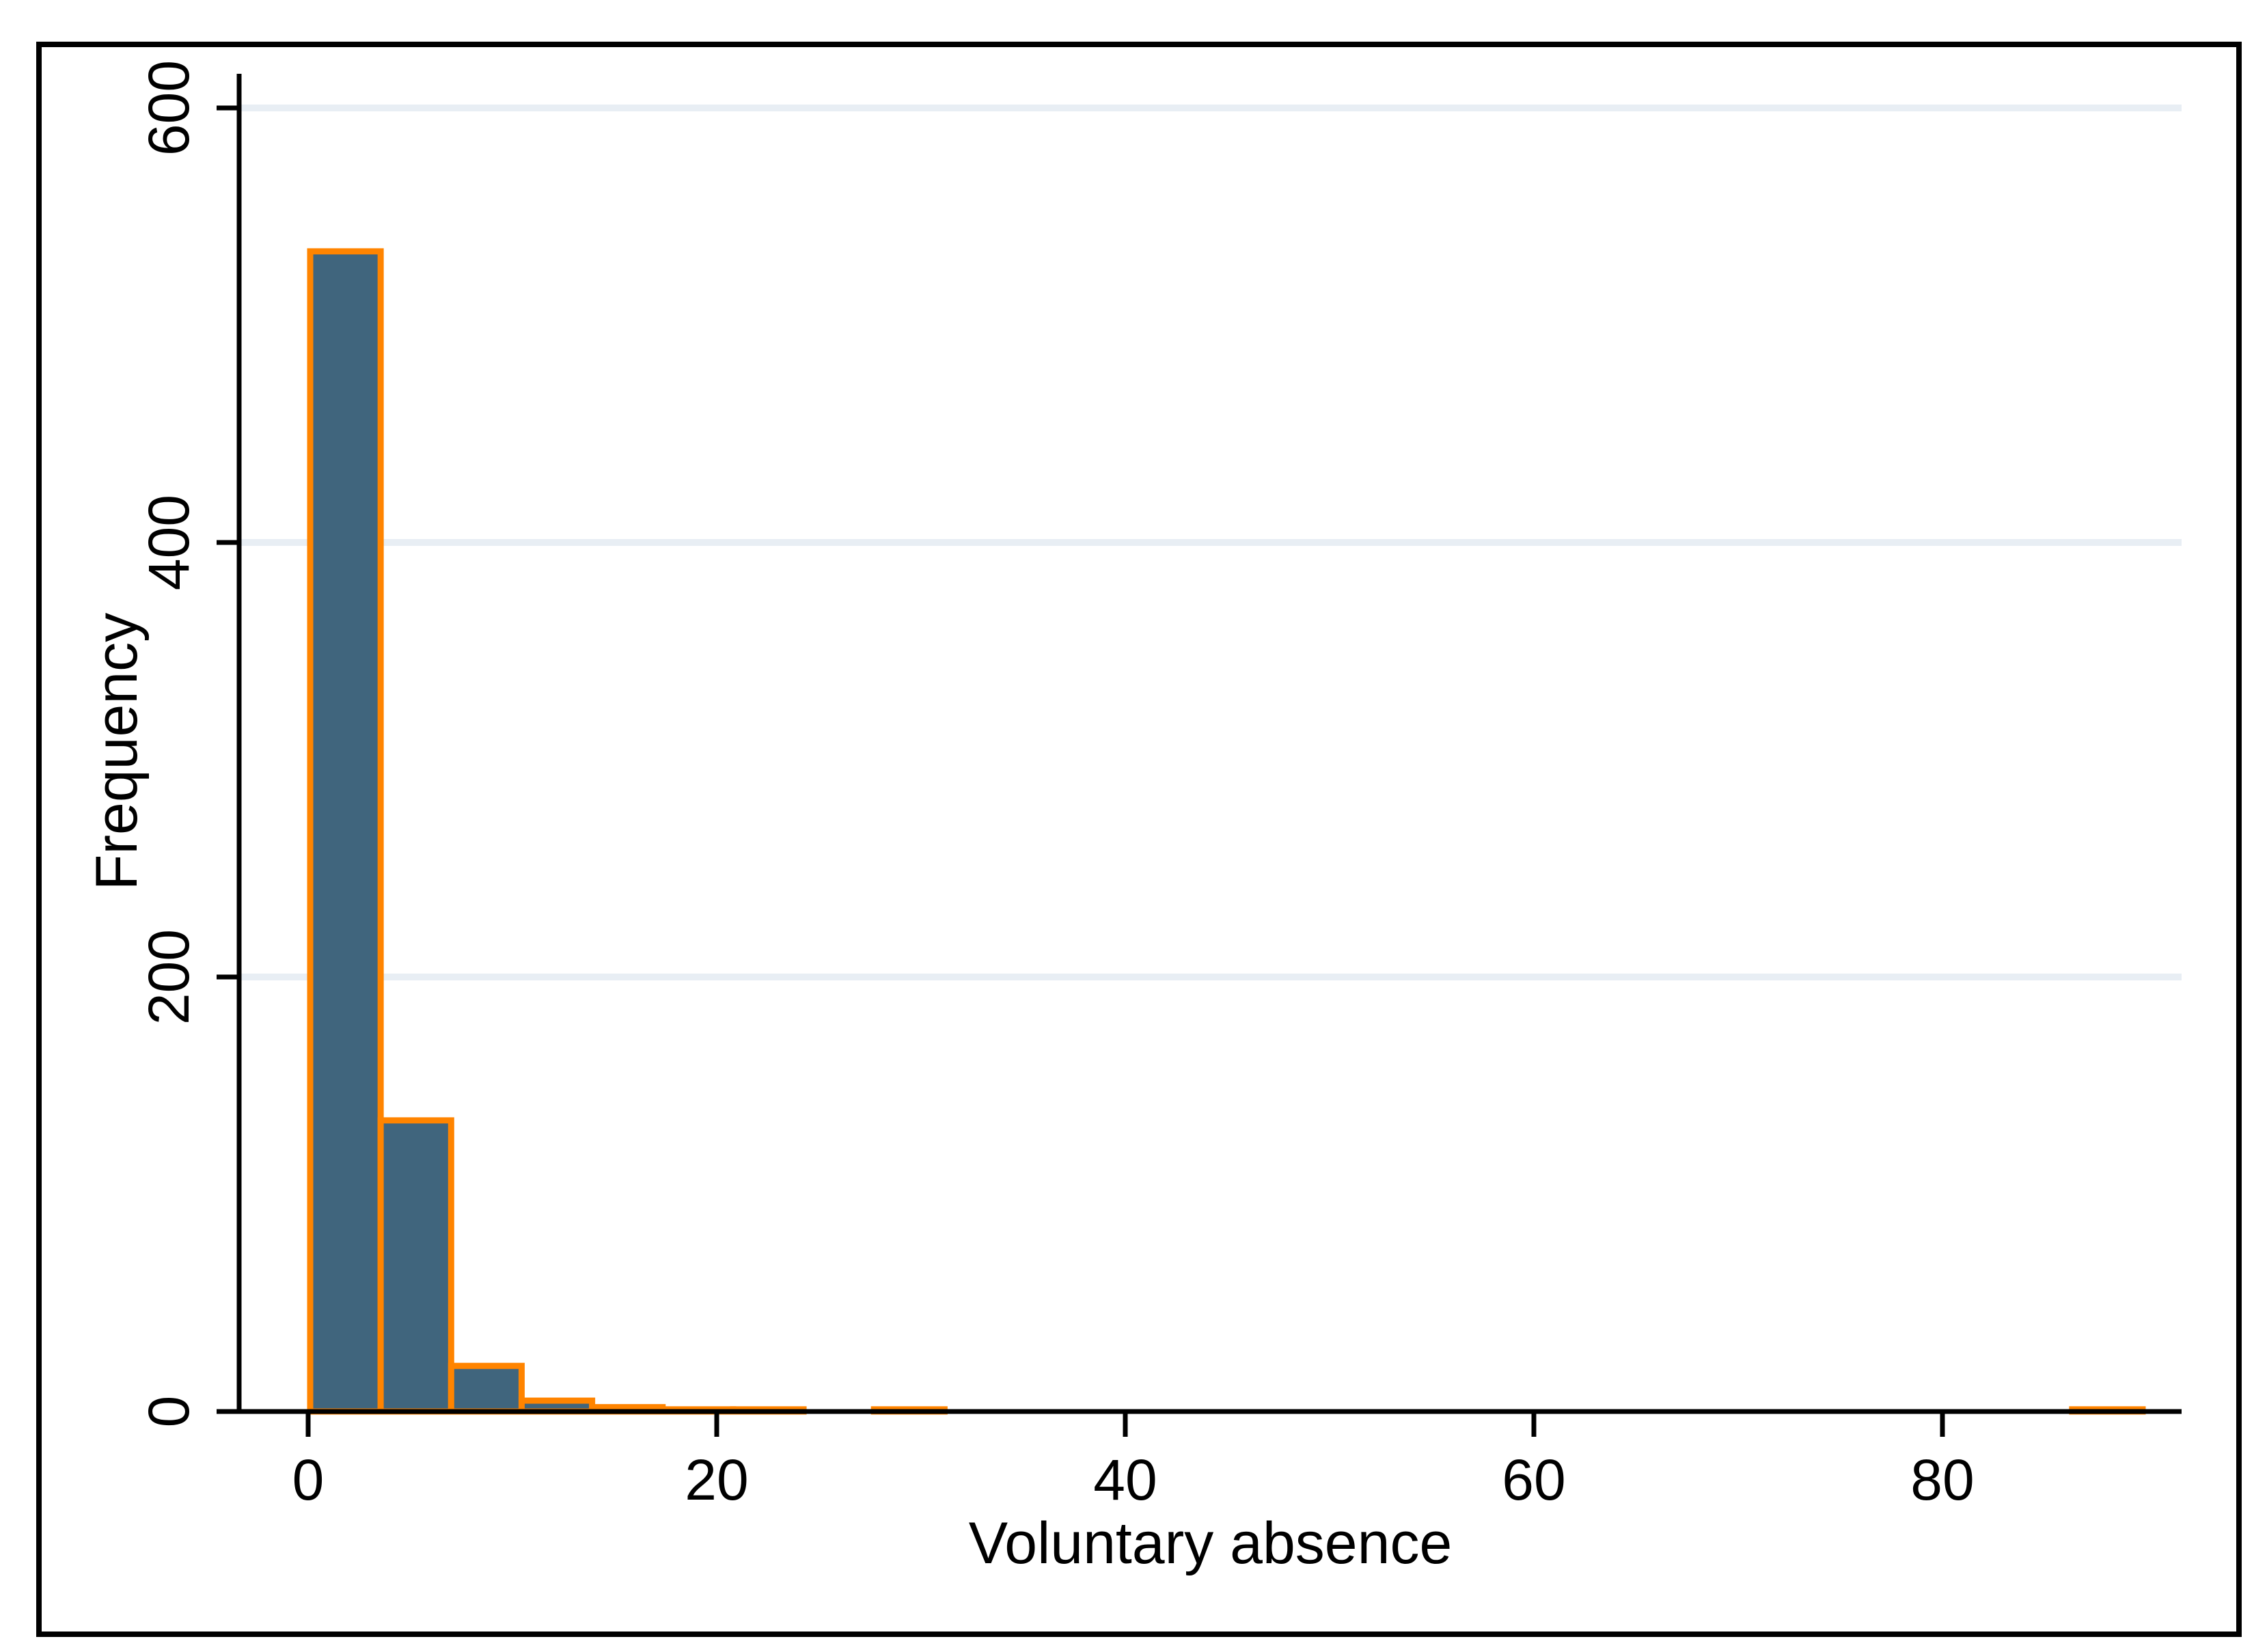 The height and width of the screenshot is (1652, 2254). What do you see at coordinates (716, 1480) in the screenshot?
I see `x-tick-label-20: 20` at bounding box center [716, 1480].